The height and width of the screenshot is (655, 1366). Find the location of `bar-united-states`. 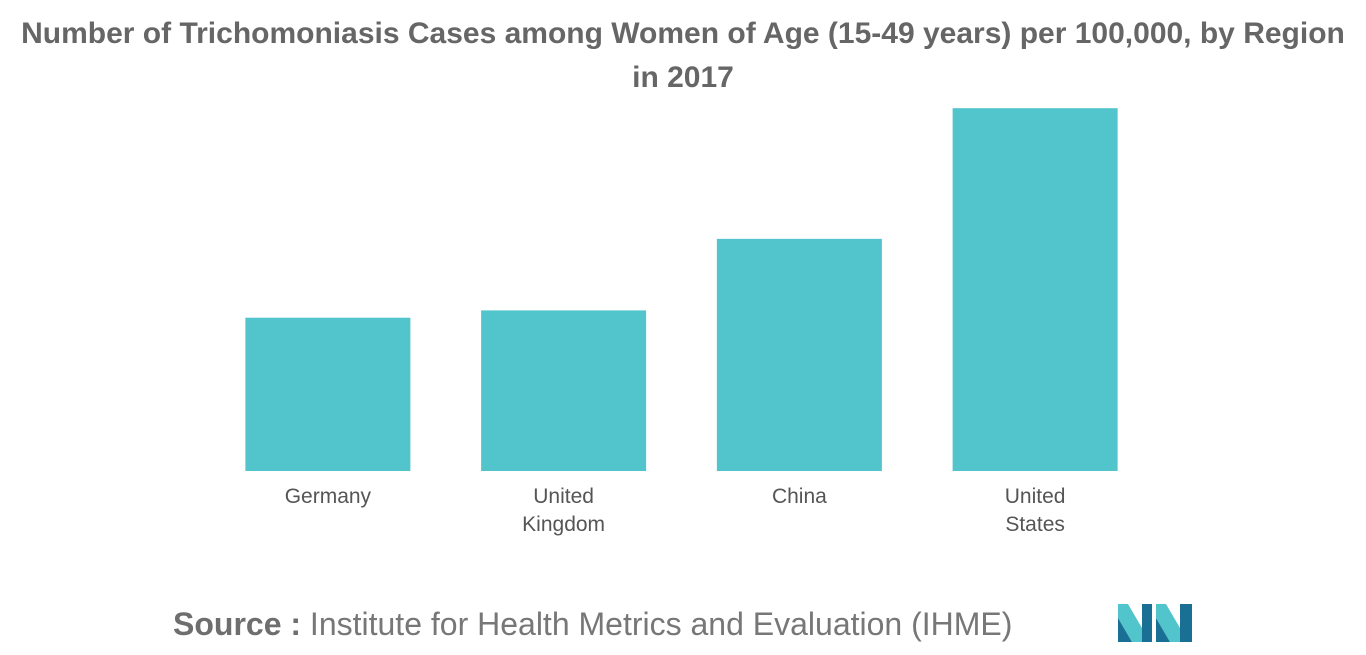

bar-united-states is located at coordinates (1035, 289).